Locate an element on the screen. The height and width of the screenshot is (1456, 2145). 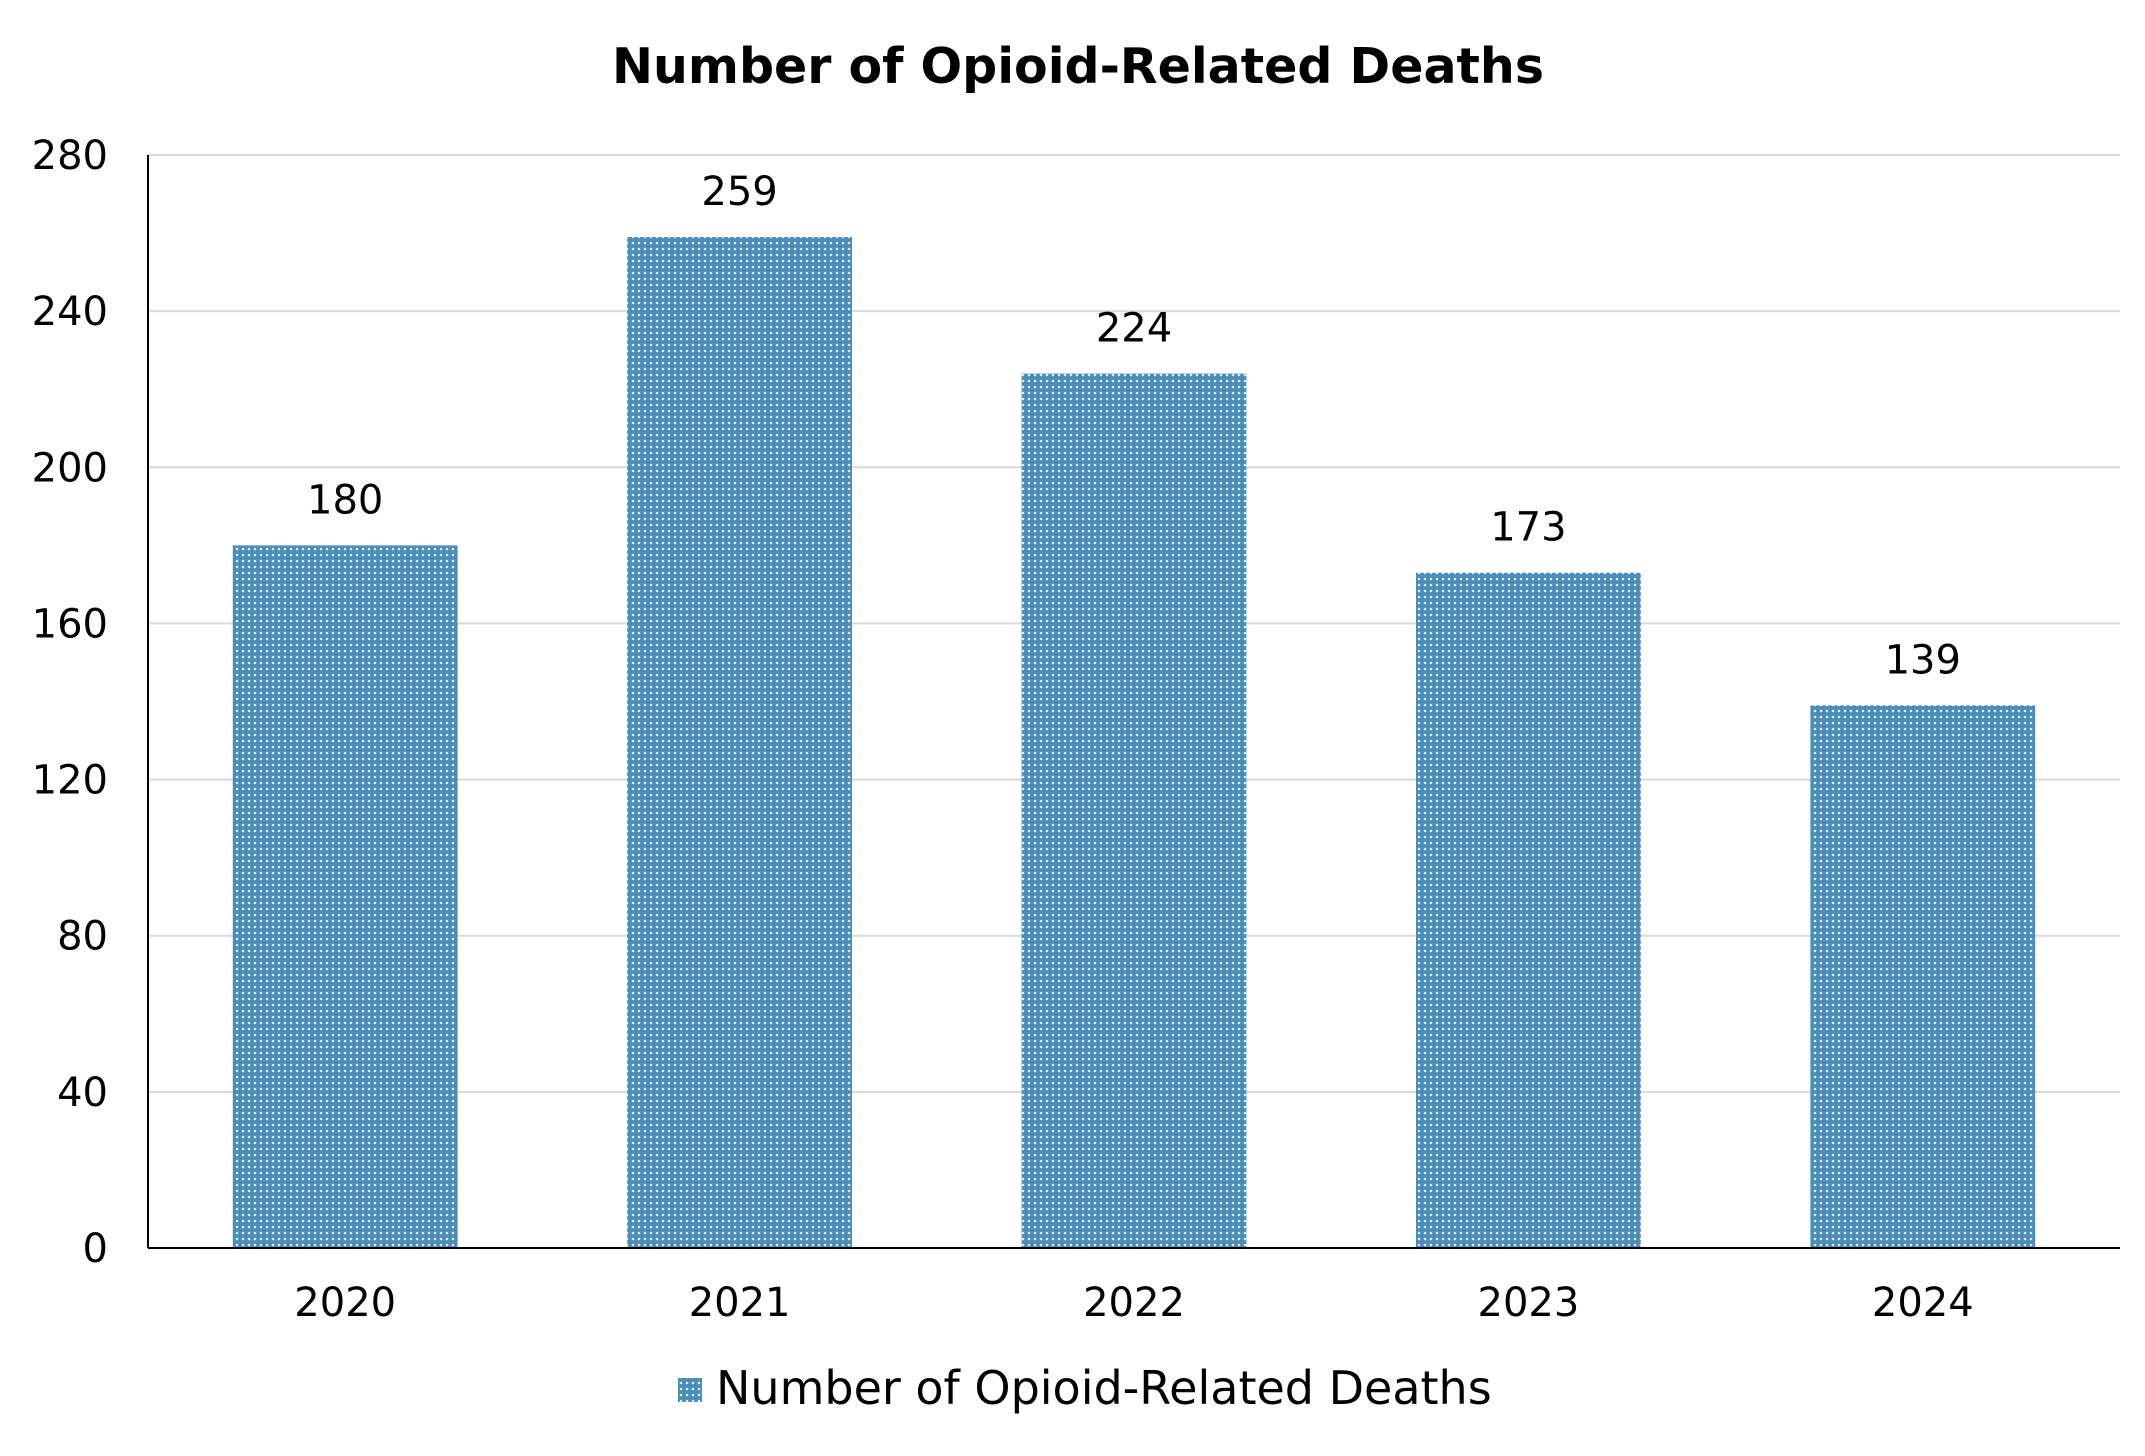
data-label-2022: 224 is located at coordinates (1134, 329).